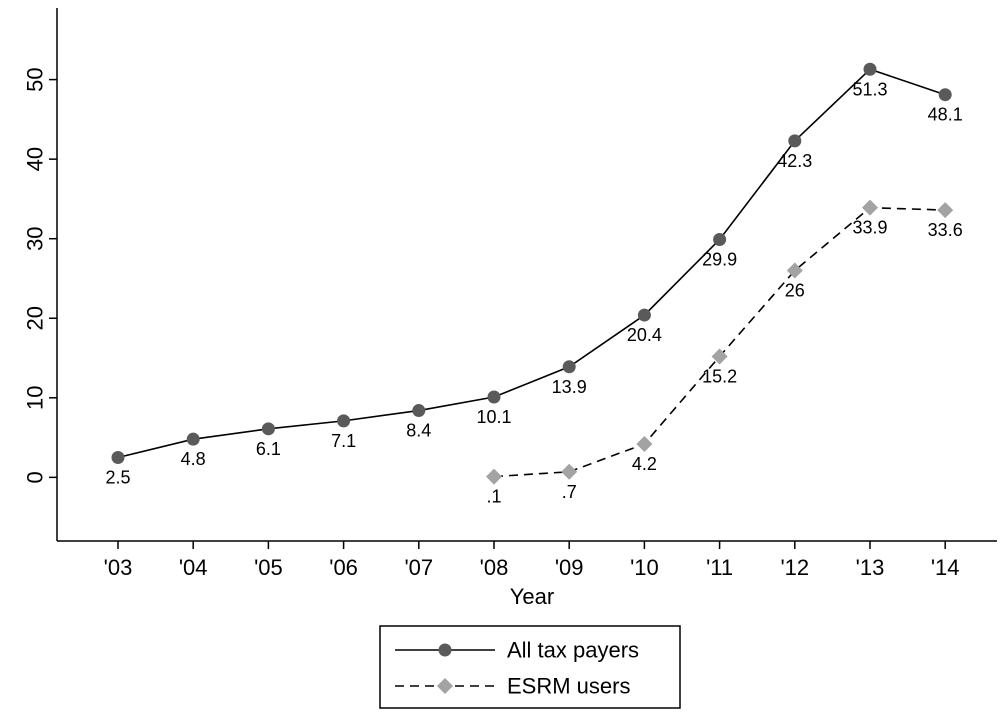  Describe the element at coordinates (945, 230) in the screenshot. I see `data-label: 33.6` at that location.